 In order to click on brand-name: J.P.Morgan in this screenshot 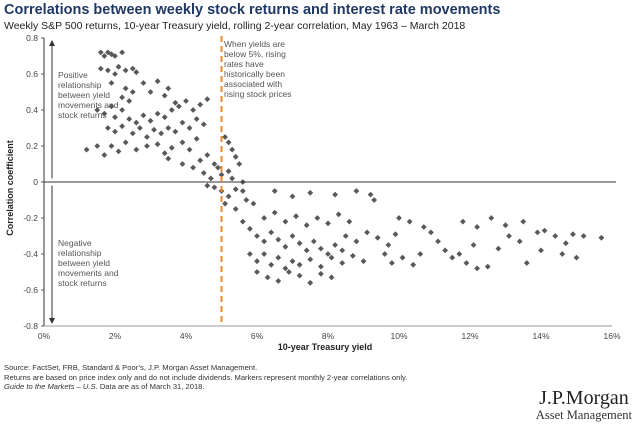, I will do `click(584, 398)`.